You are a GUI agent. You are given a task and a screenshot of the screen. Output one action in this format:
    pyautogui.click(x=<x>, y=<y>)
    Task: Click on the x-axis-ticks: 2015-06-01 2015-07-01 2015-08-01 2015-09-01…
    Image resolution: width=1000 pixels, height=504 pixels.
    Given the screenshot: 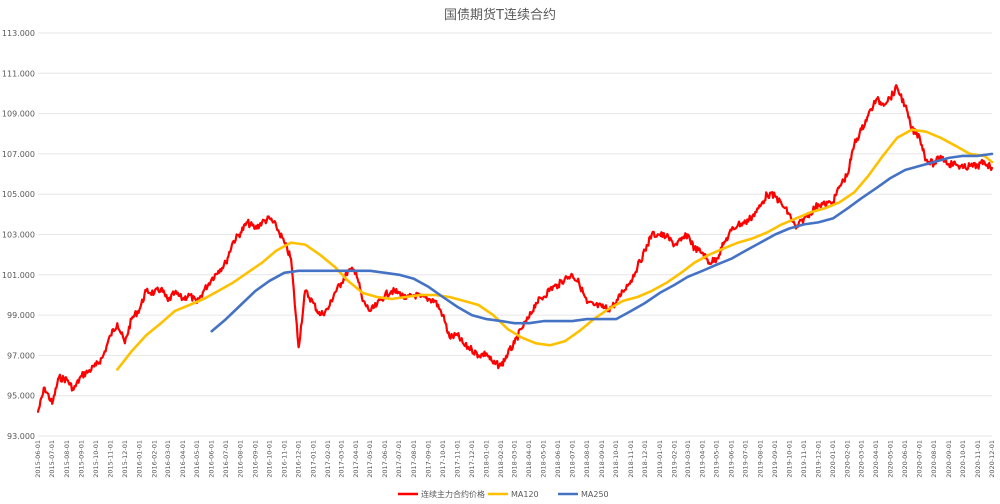 What is the action you would take?
    pyautogui.click(x=515, y=459)
    